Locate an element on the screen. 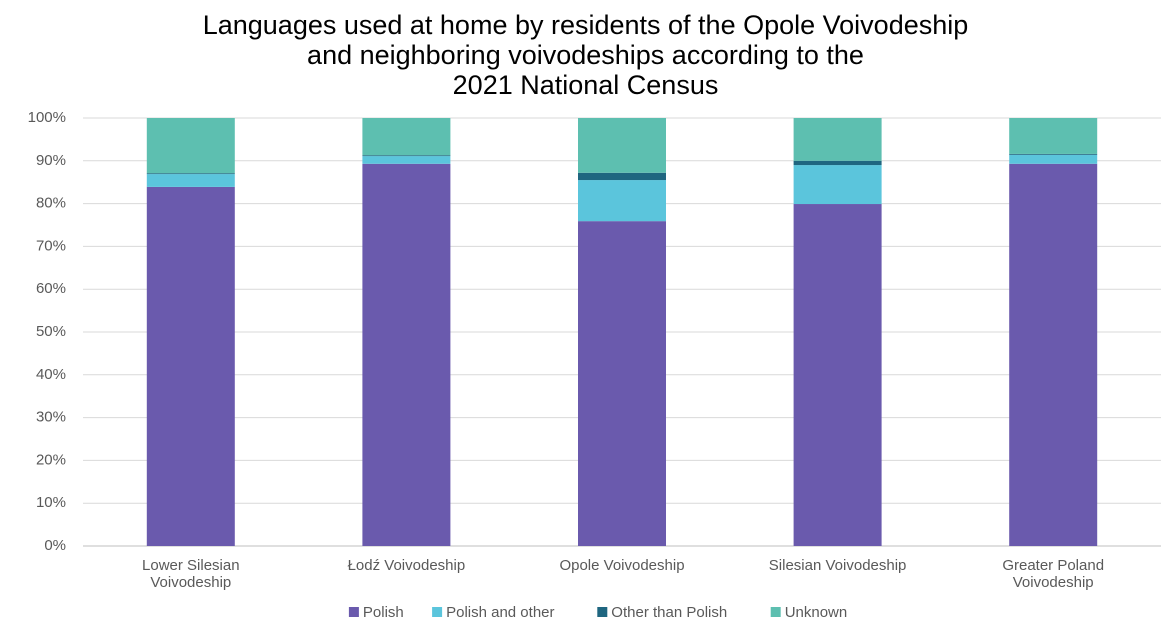 Image resolution: width=1171 pixels, height=621 pixels. y-tick-label: 50% is located at coordinates (51, 331).